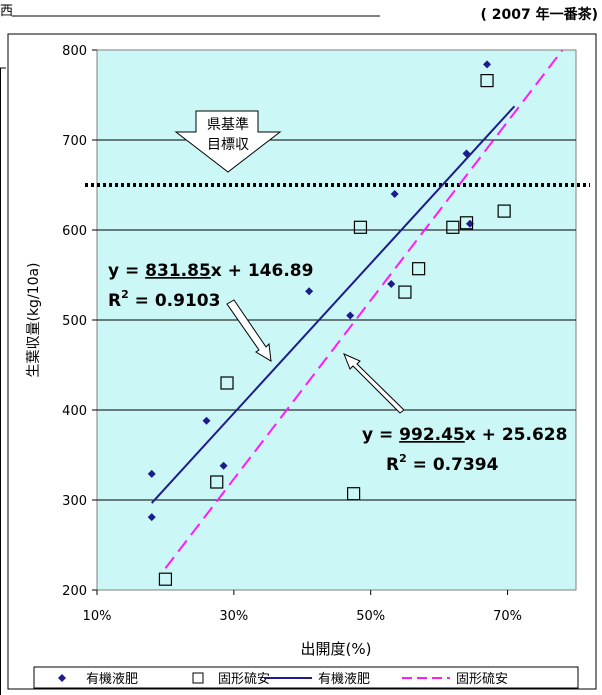 Image resolution: width=602 pixels, height=695 pixels. Describe the element at coordinates (74, 591) in the screenshot. I see `y-tick-label: 200` at that location.